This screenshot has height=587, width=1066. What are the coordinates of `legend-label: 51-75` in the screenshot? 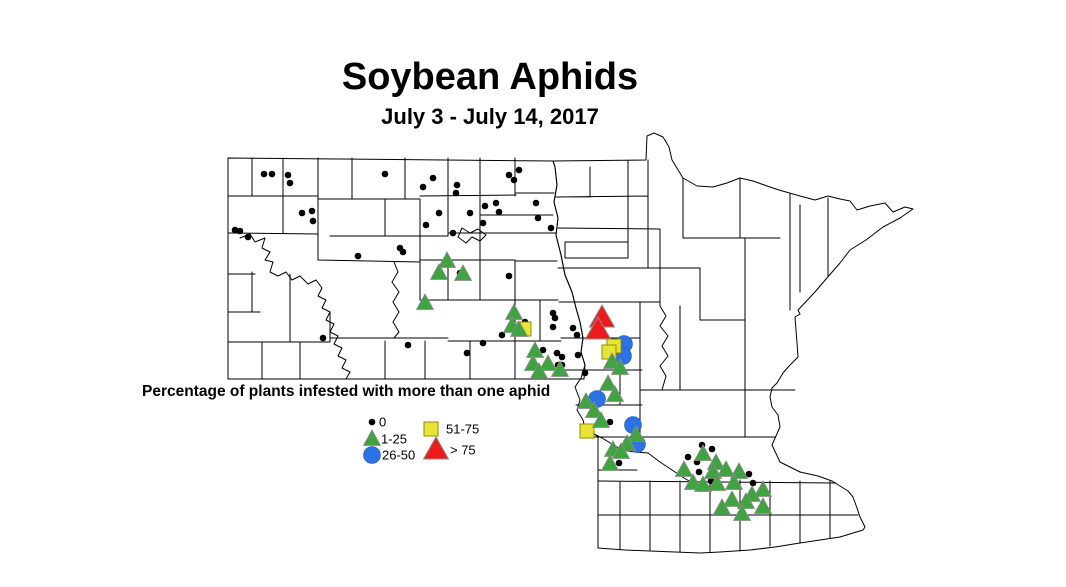 It's located at (462, 429).